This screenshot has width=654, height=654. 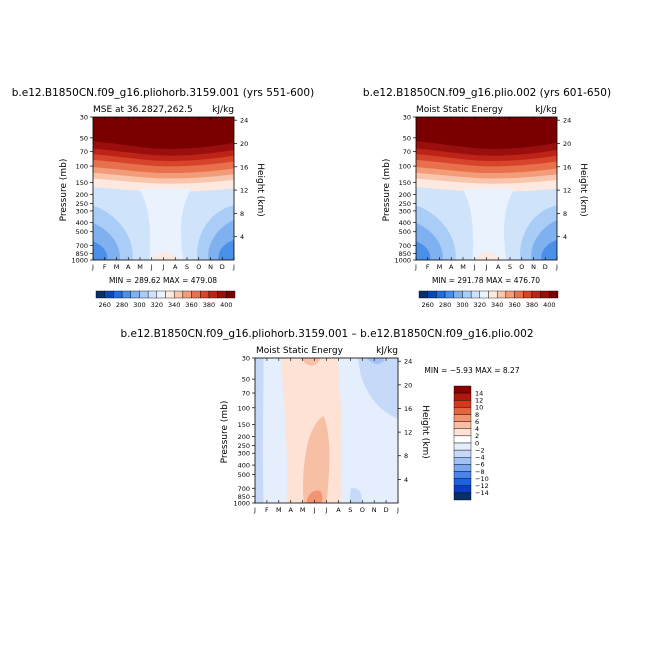 I want to click on colorbar-tick-label: 380, so click(x=532, y=305).